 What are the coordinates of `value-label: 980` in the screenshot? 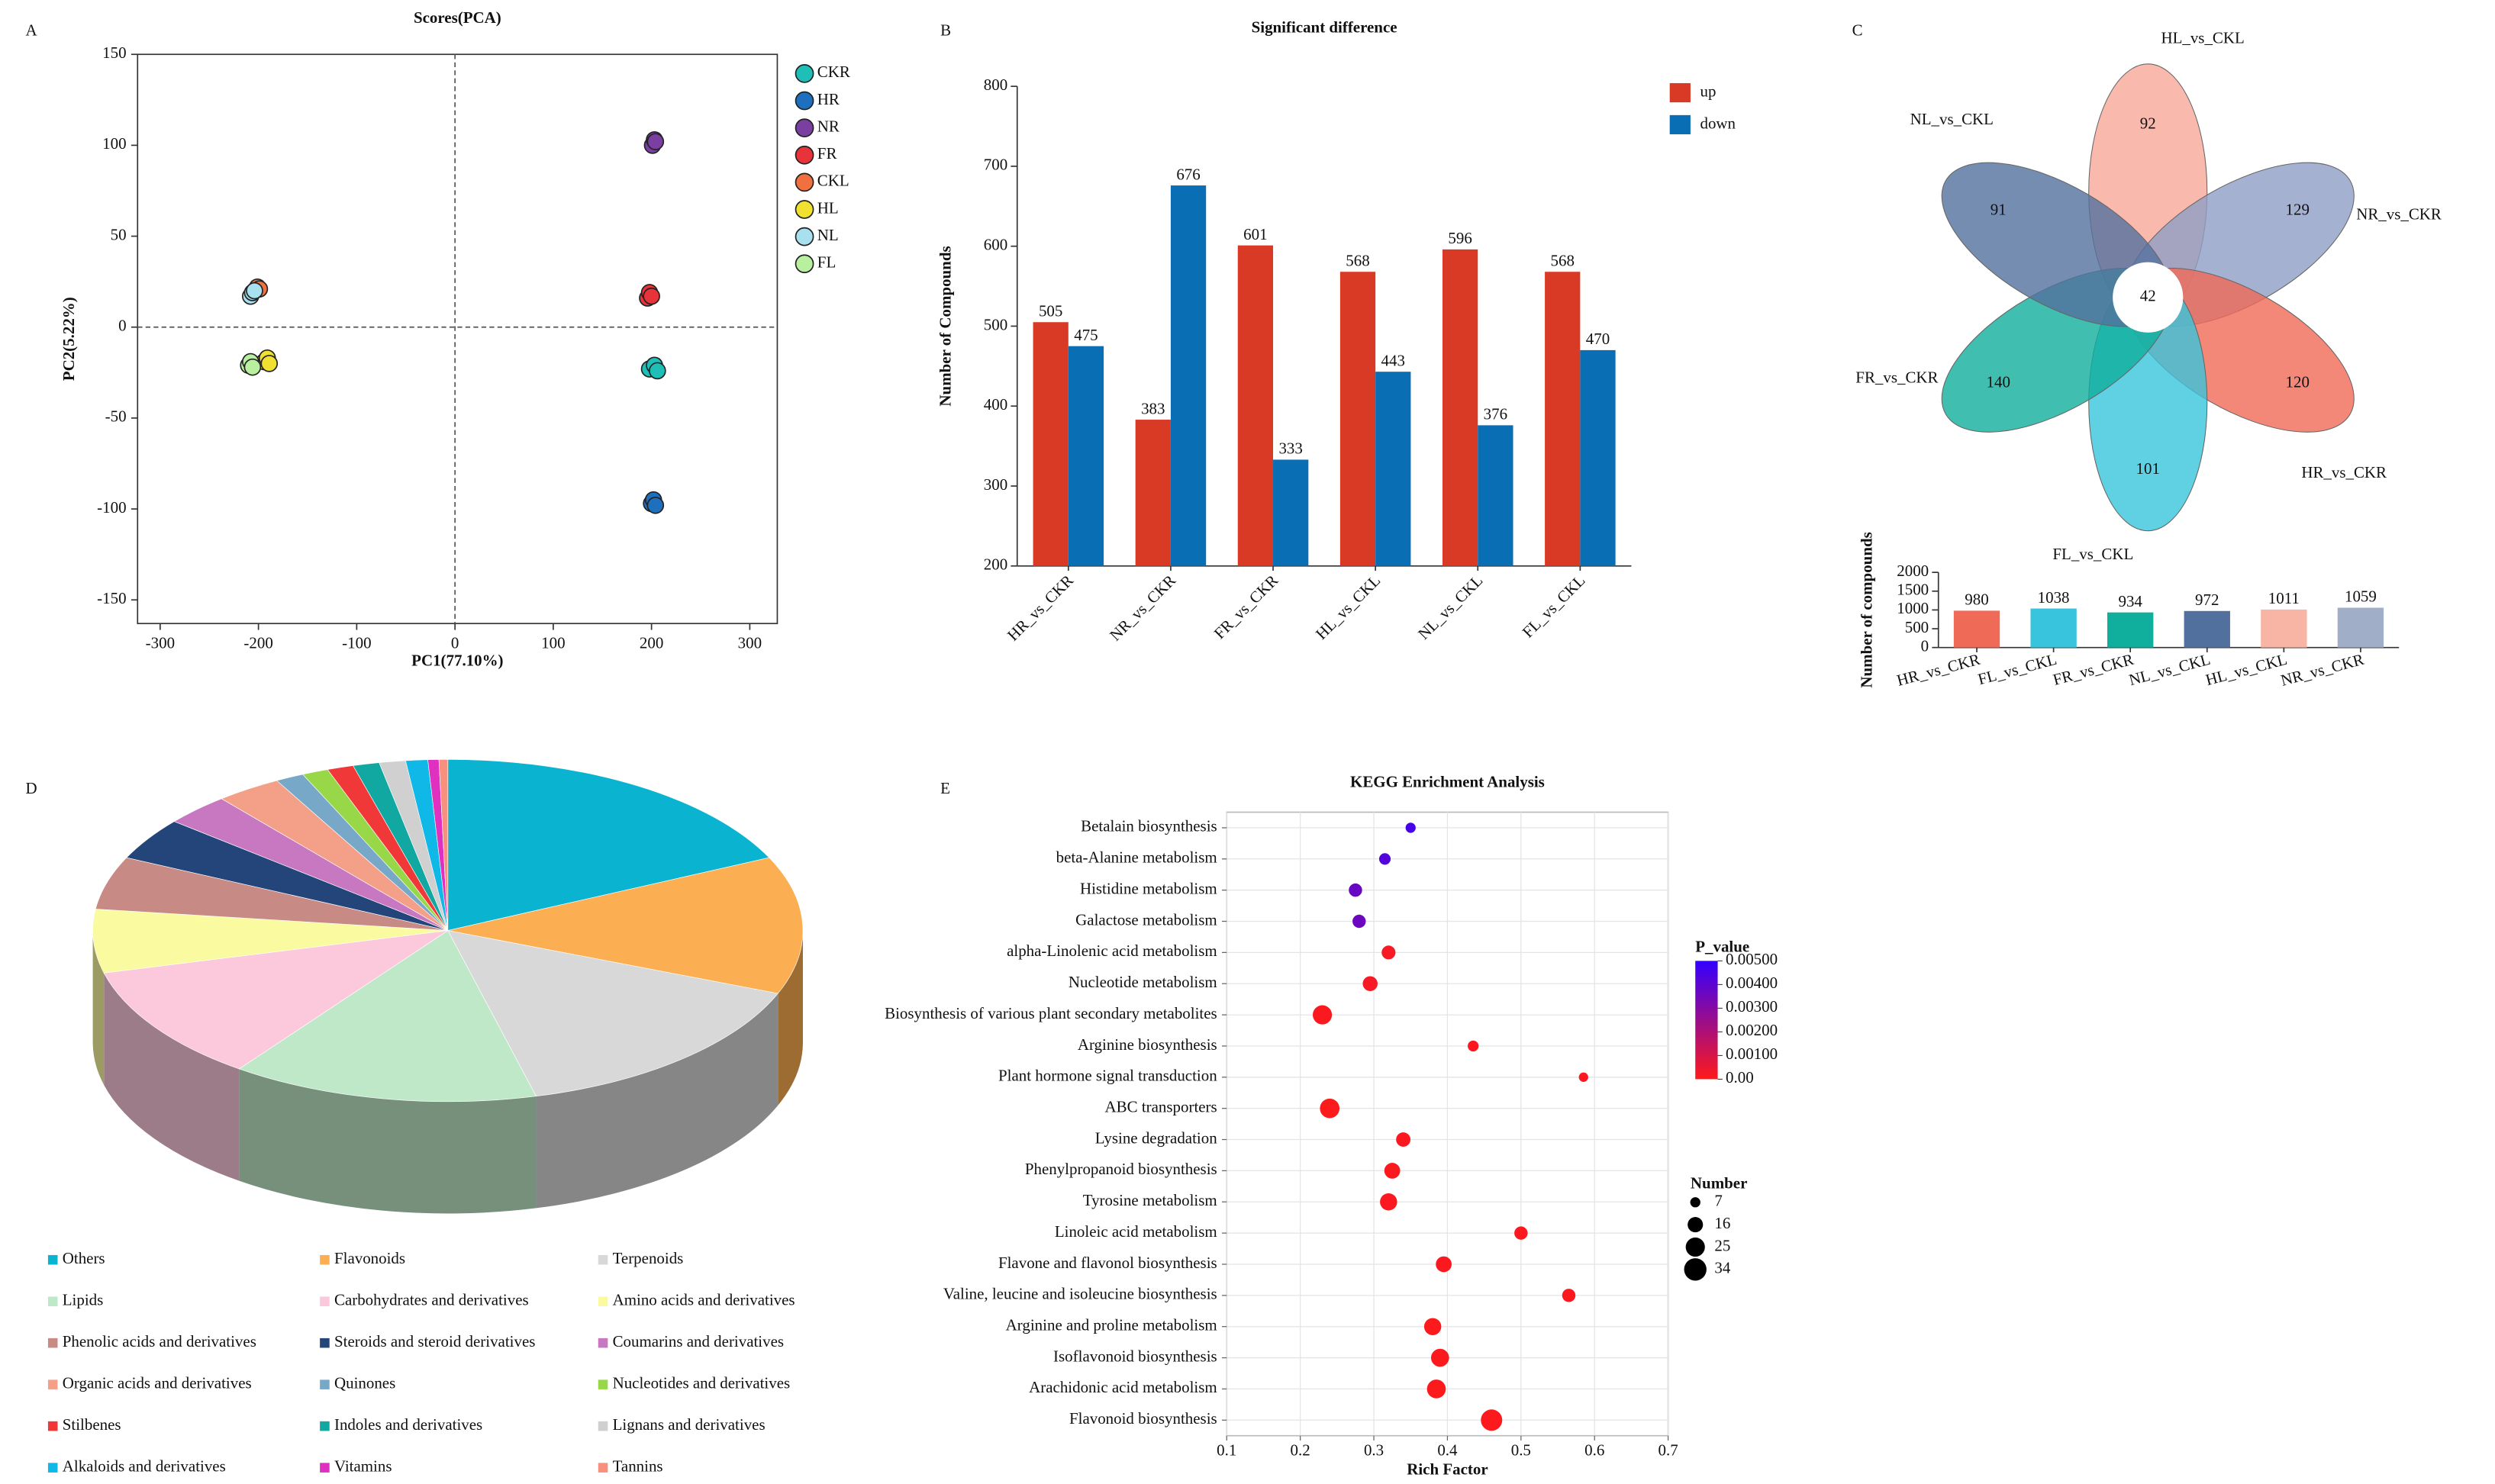 It's located at (1977, 600).